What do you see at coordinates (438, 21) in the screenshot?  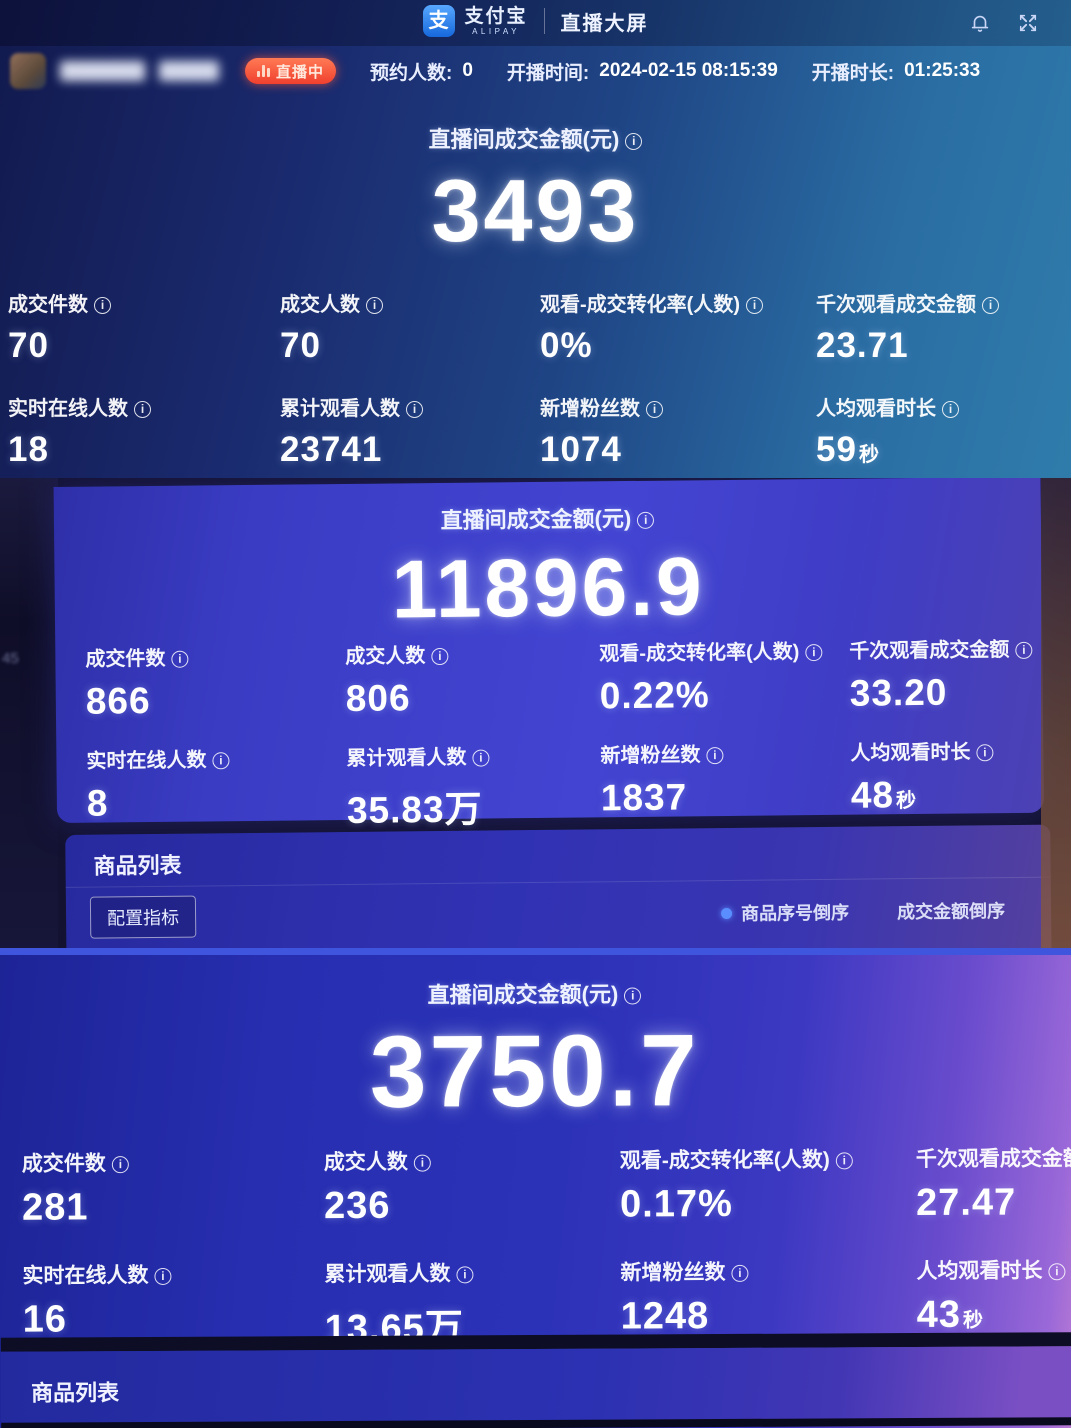 I see `alipay-logo-icon: 支` at bounding box center [438, 21].